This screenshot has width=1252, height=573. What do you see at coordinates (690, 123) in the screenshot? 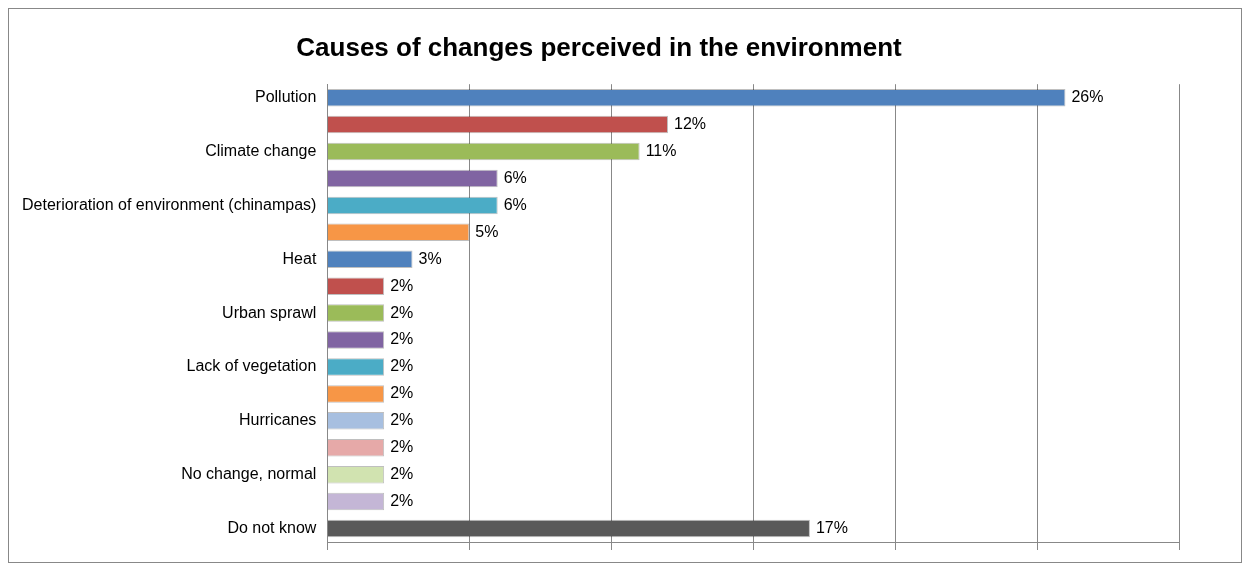
I see `data-label: 12%` at bounding box center [690, 123].